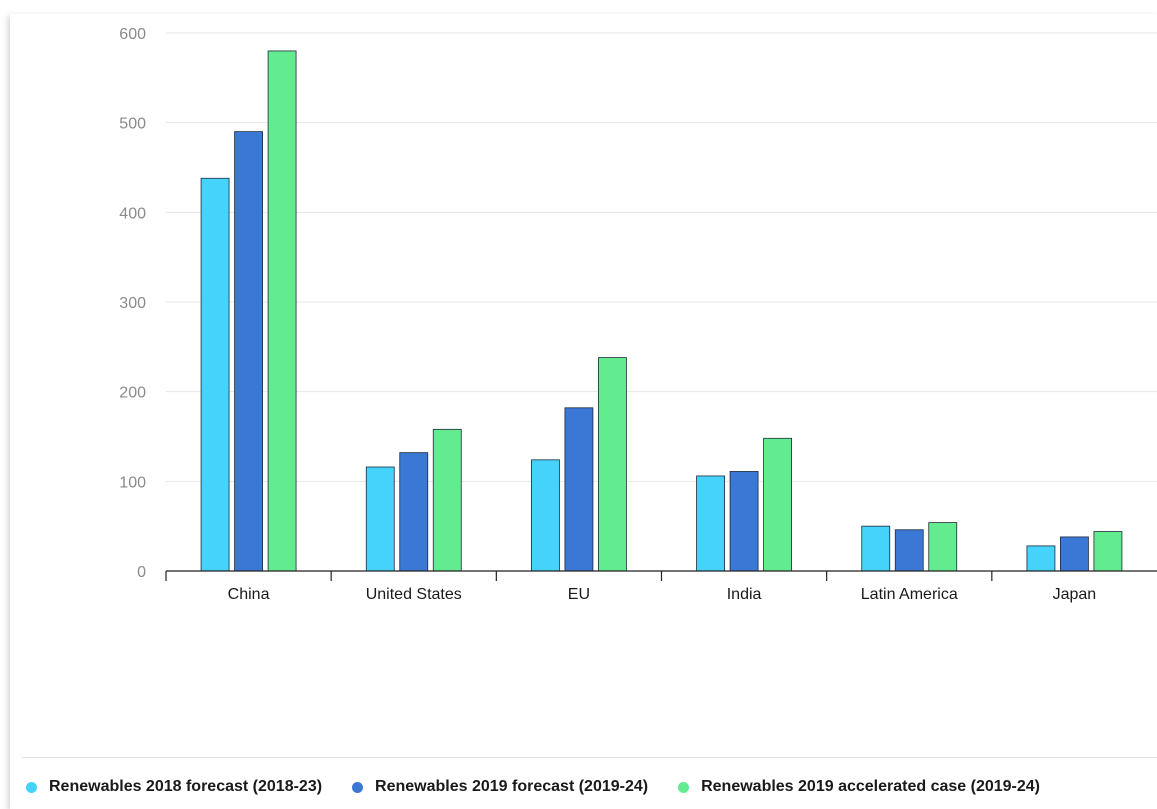  I want to click on y-tick-label: 600, so click(132, 34).